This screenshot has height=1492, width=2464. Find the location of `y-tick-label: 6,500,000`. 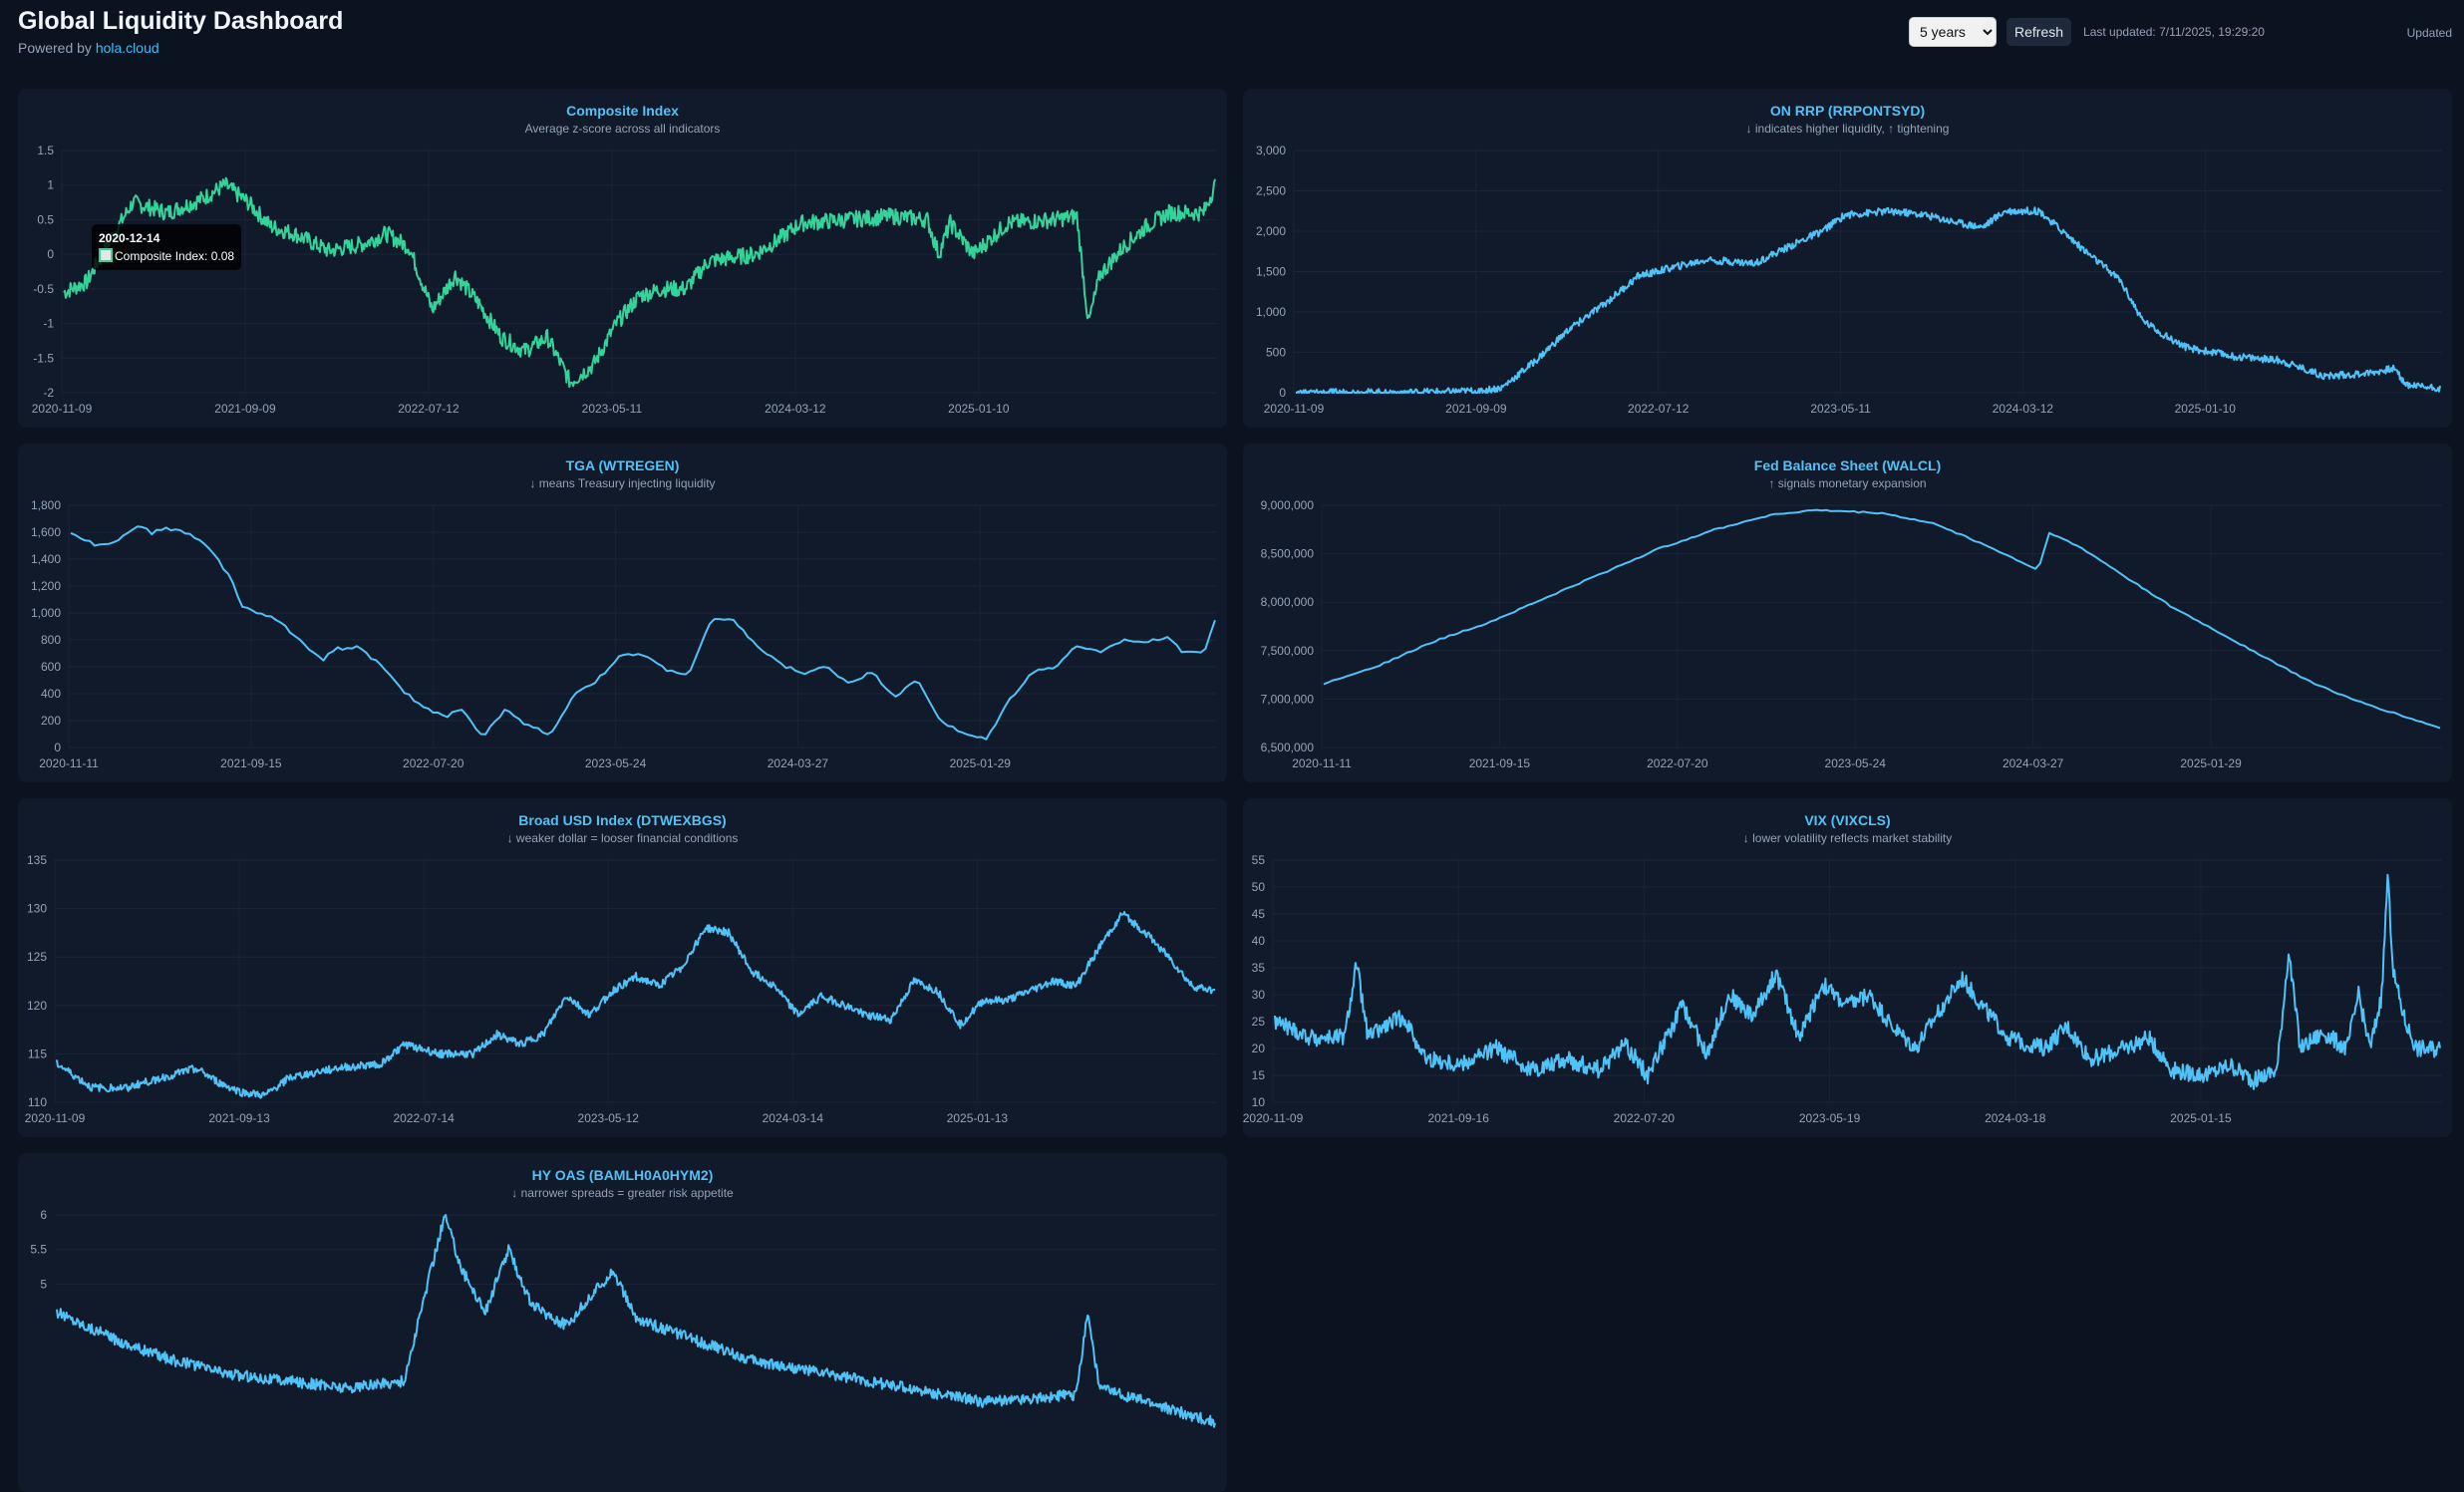

y-tick-label: 6,500,000 is located at coordinates (1288, 748).